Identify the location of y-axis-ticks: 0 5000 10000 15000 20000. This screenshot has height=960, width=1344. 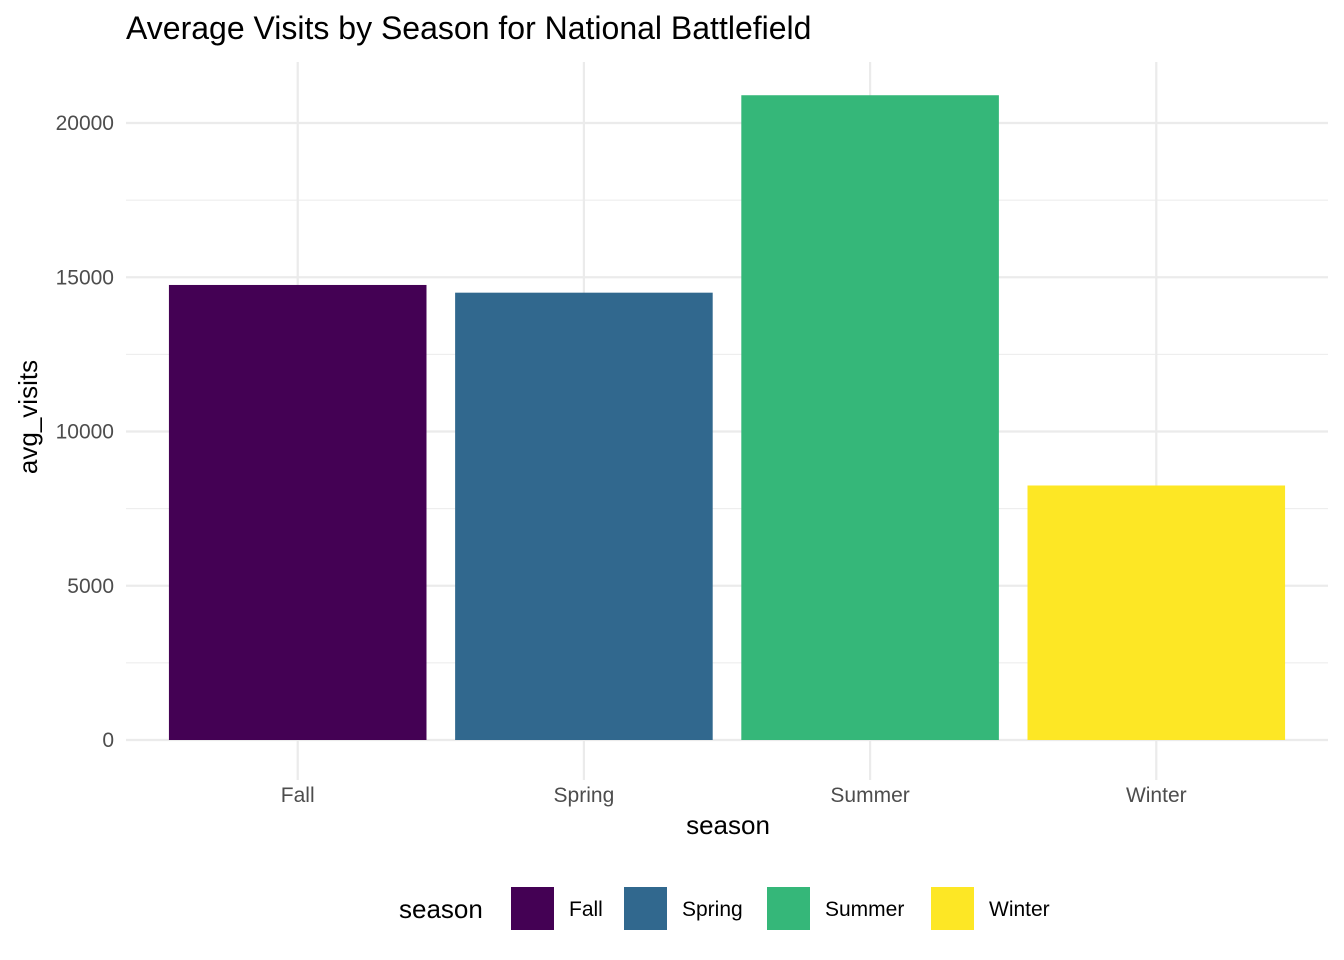
(85, 432).